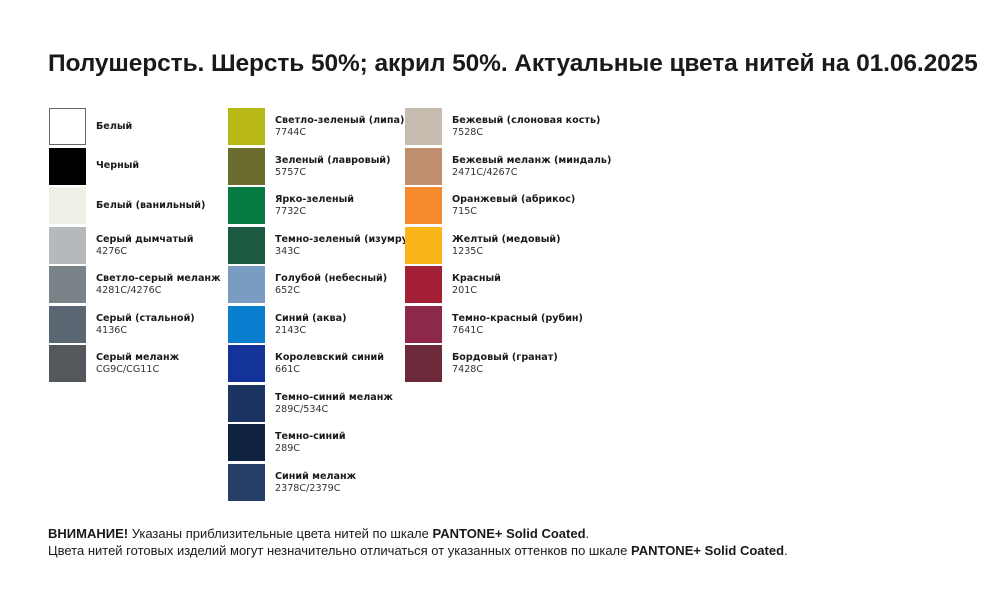 The height and width of the screenshot is (609, 1000). I want to click on pantone-code: 289C/534C, so click(302, 409).